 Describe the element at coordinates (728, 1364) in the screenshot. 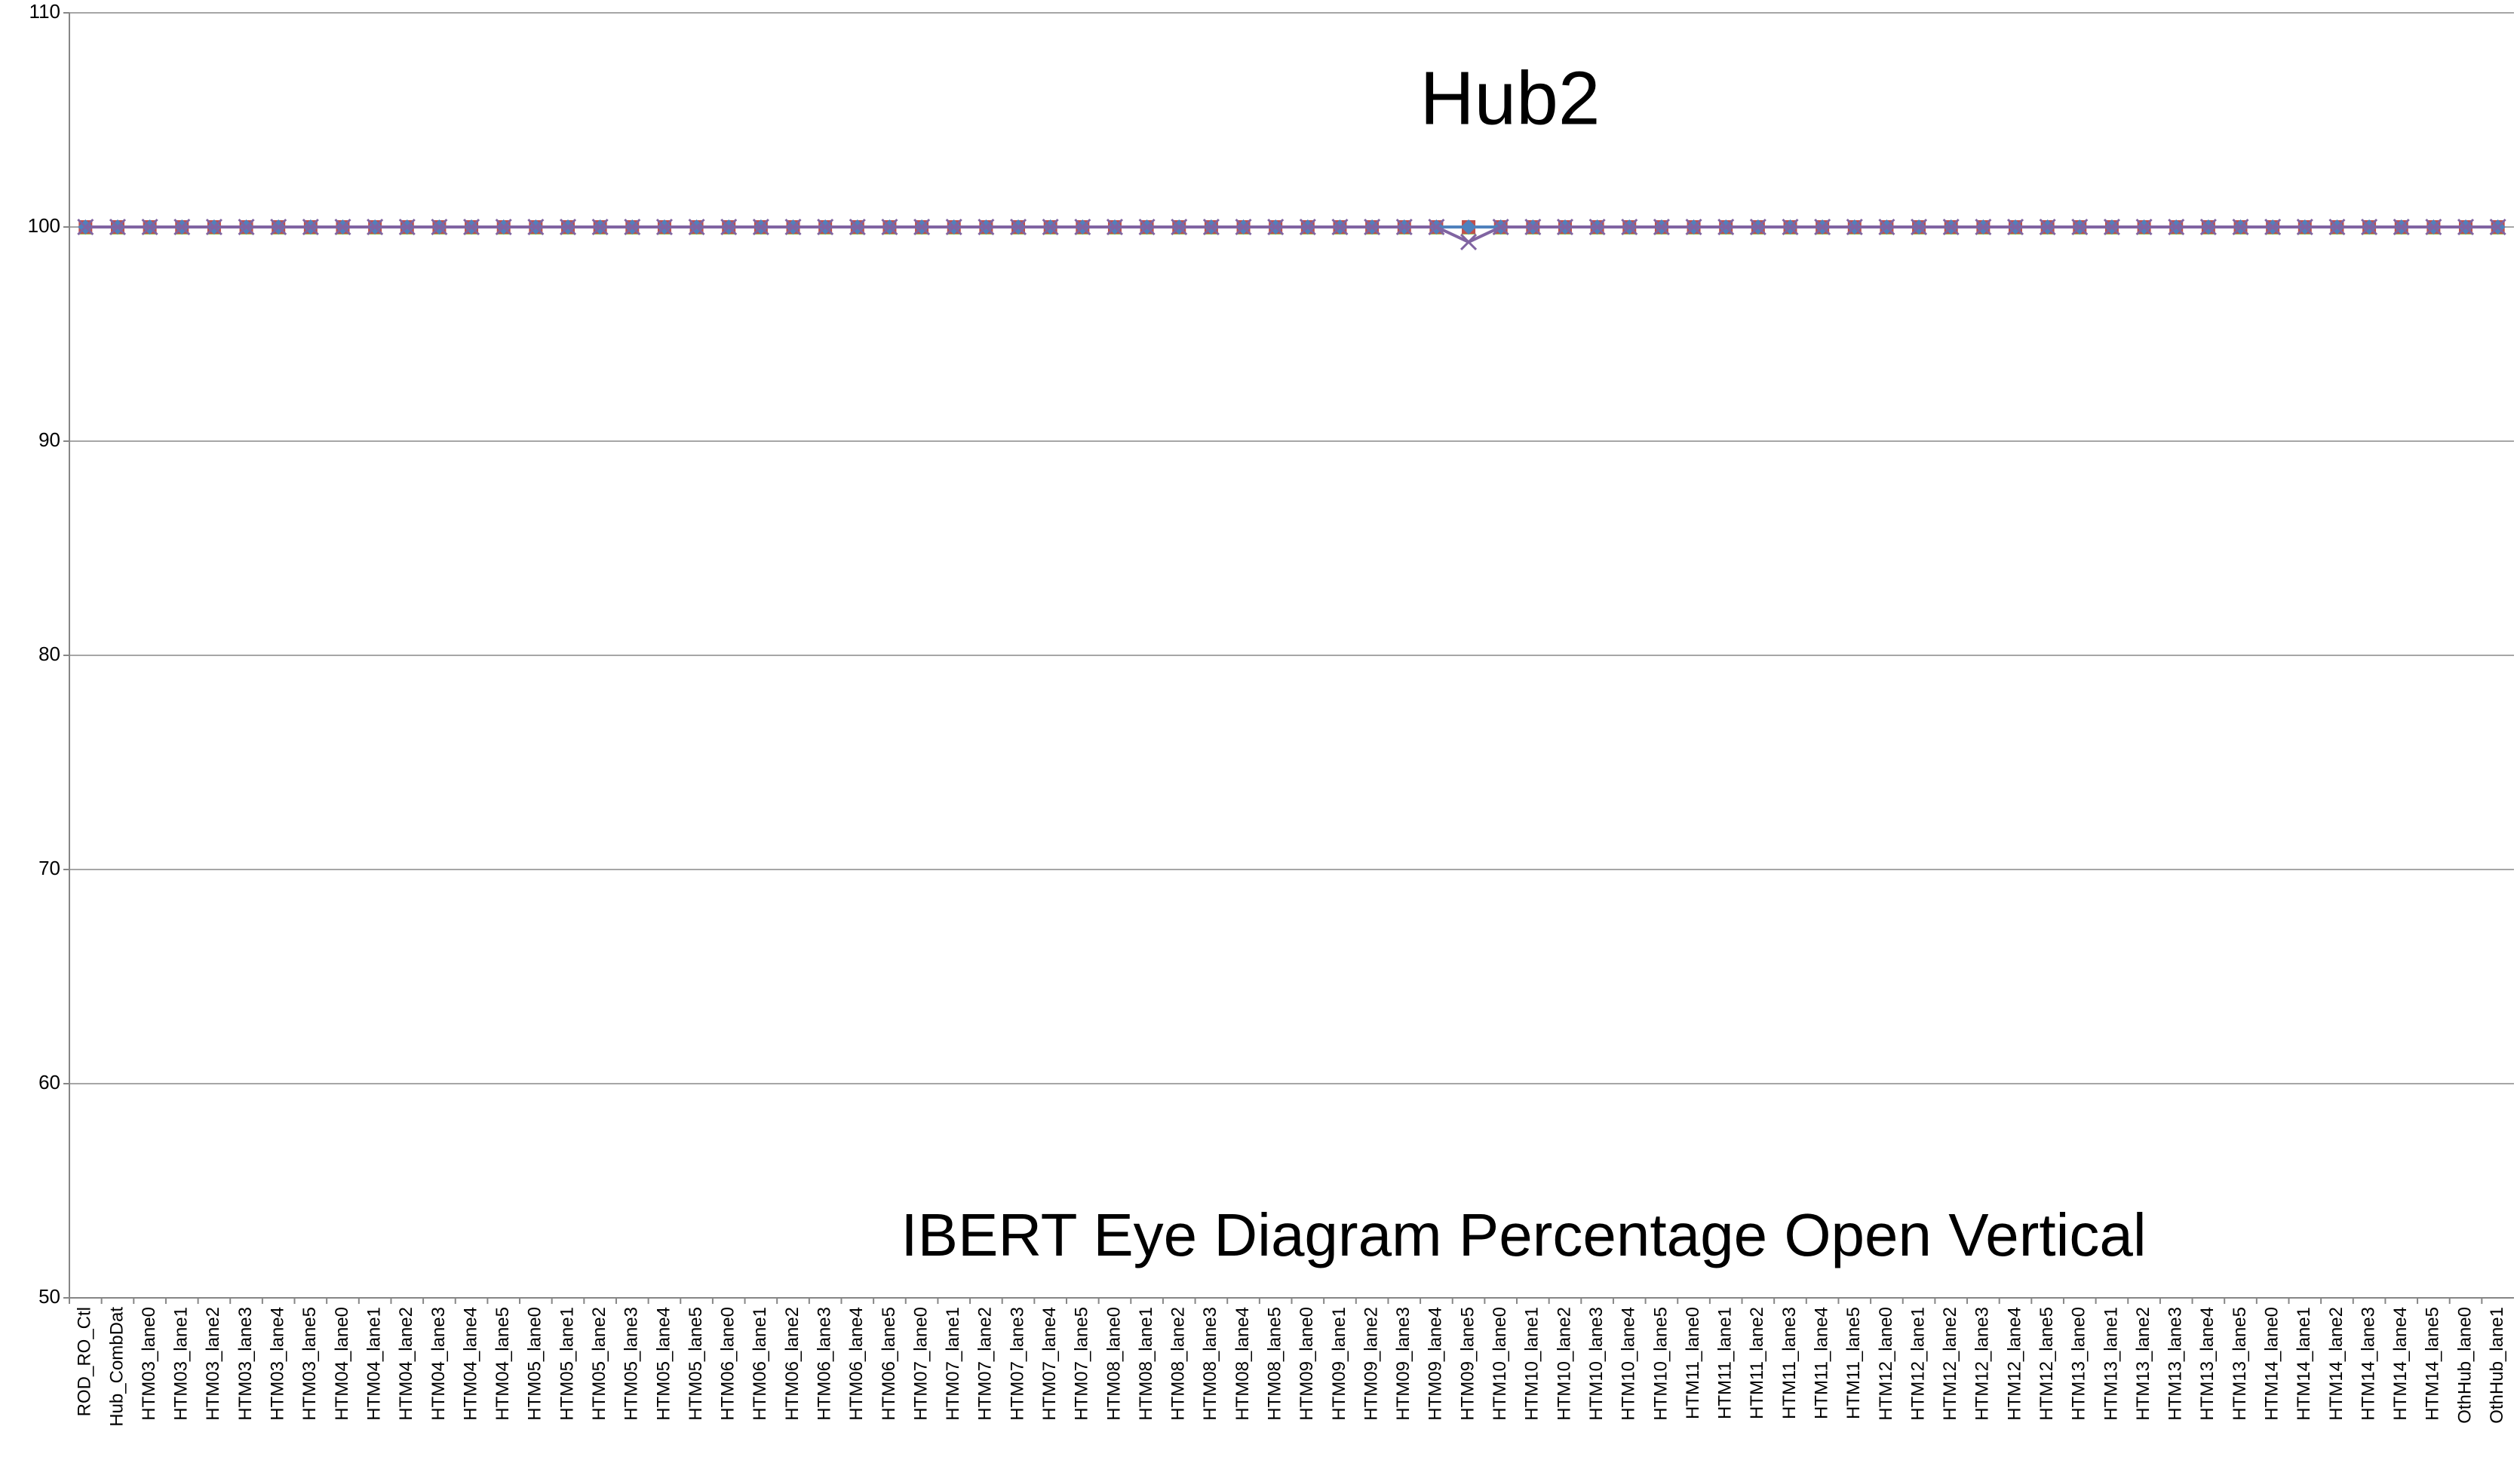

I see `x-tick-label: HTM06_lane0` at that location.